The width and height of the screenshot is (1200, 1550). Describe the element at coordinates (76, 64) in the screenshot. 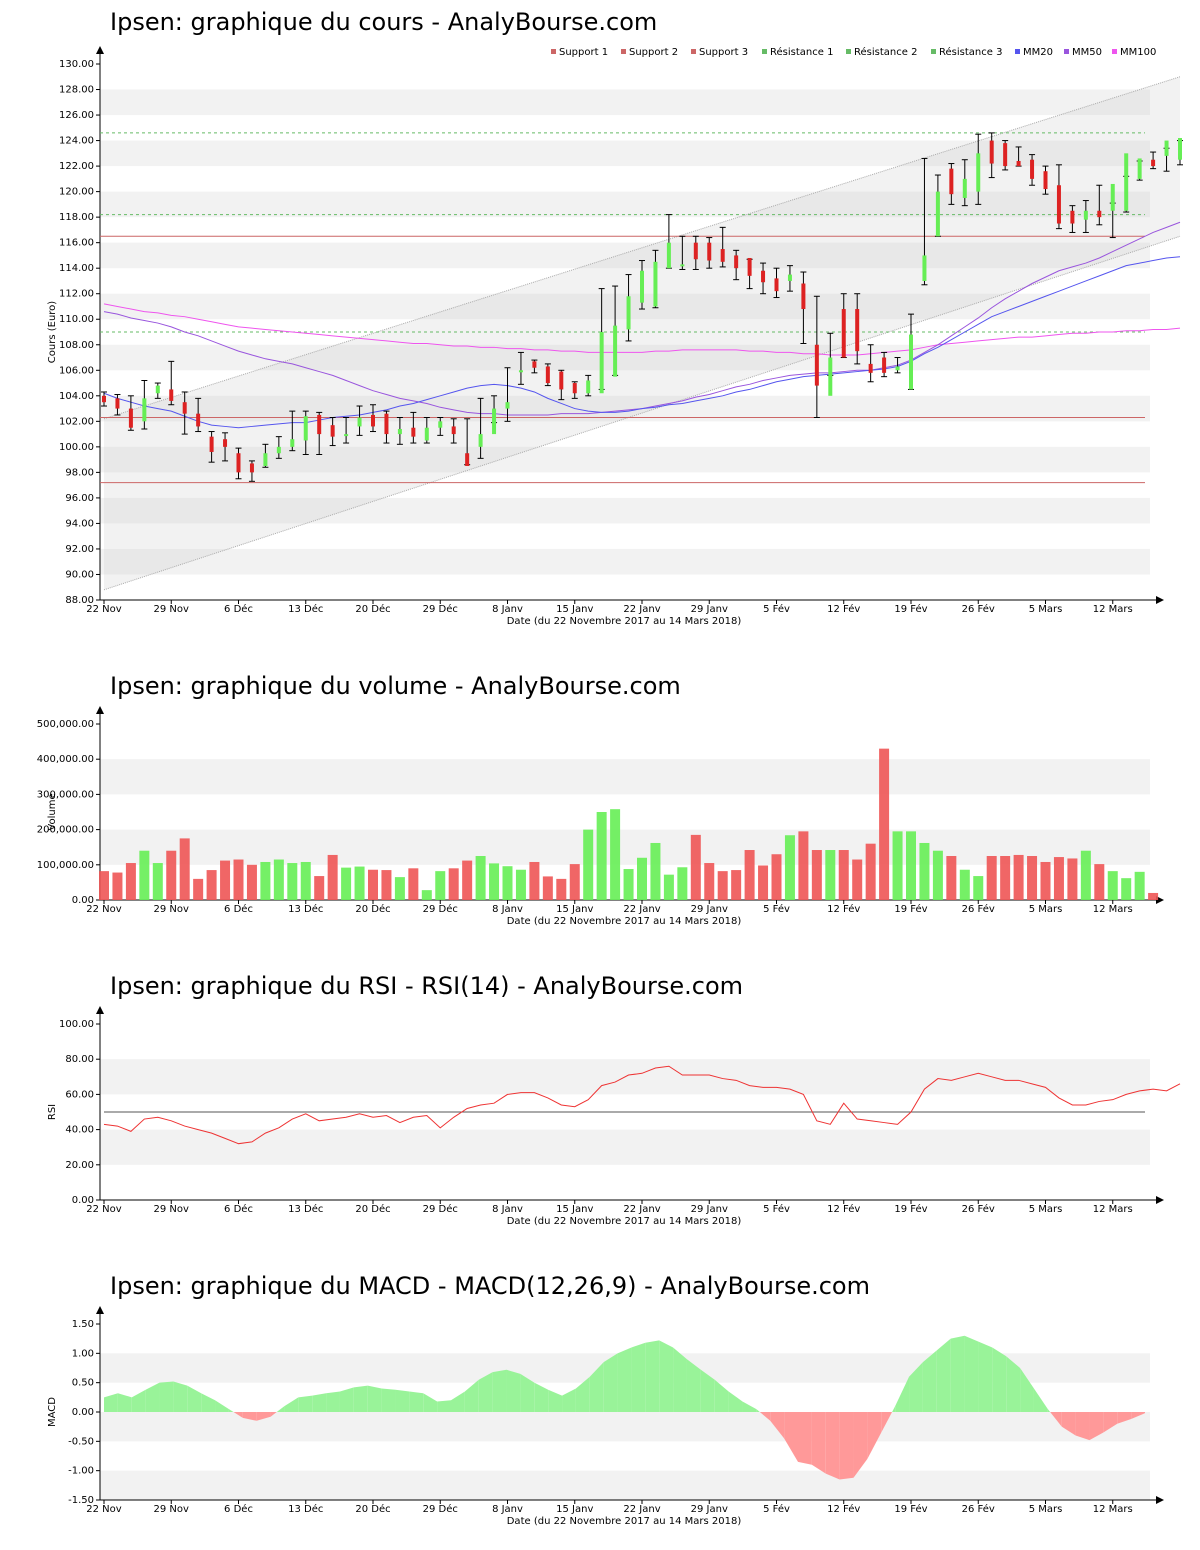

I see `price-ytick-label: 130.00` at that location.